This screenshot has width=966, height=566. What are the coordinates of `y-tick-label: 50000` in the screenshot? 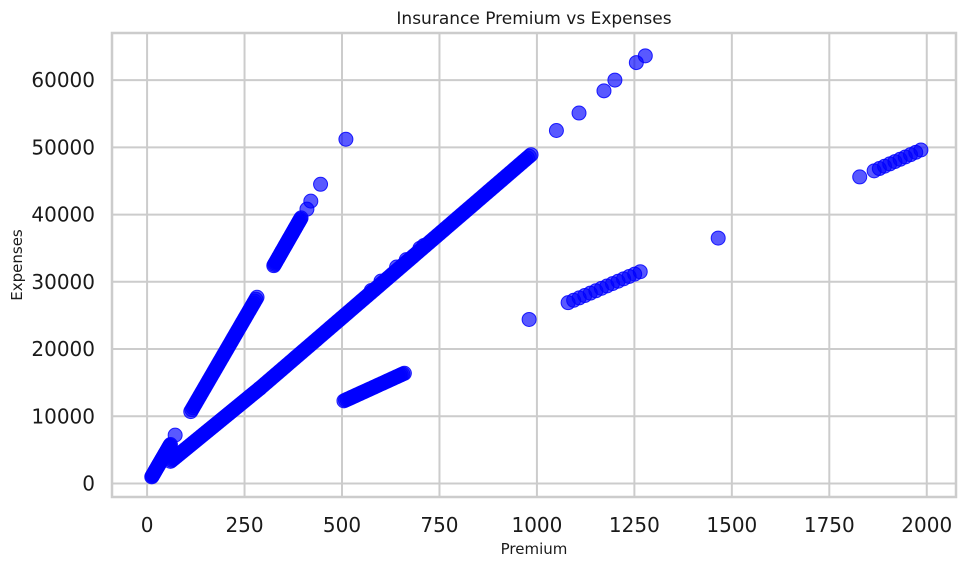 It's located at (63, 147).